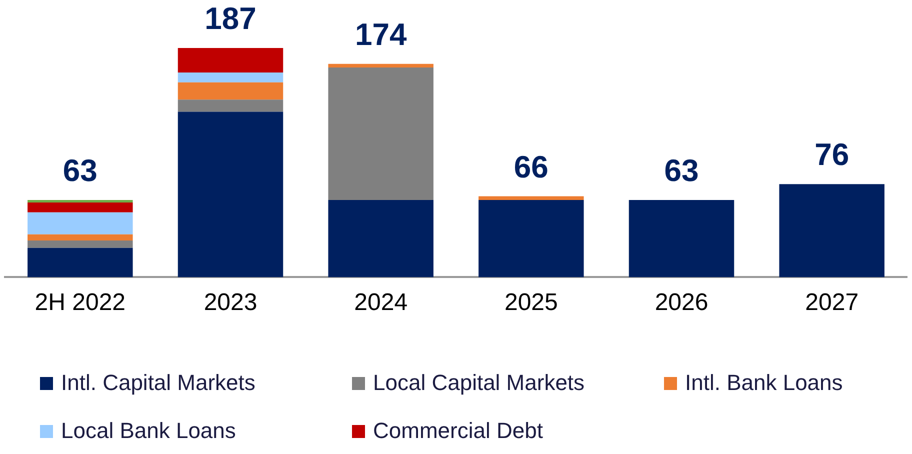  What do you see at coordinates (148, 431) in the screenshot?
I see `legend-label: Local Bank Loans` at bounding box center [148, 431].